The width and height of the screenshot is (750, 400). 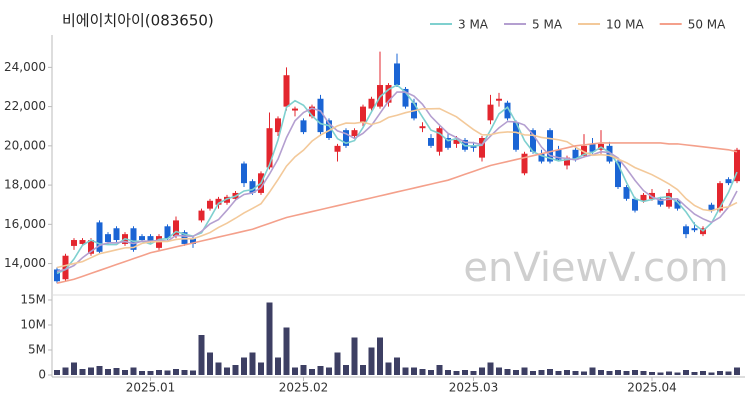 What do you see at coordinates (37, 350) in the screenshot?
I see `volume-tick-label: 5M` at bounding box center [37, 350].